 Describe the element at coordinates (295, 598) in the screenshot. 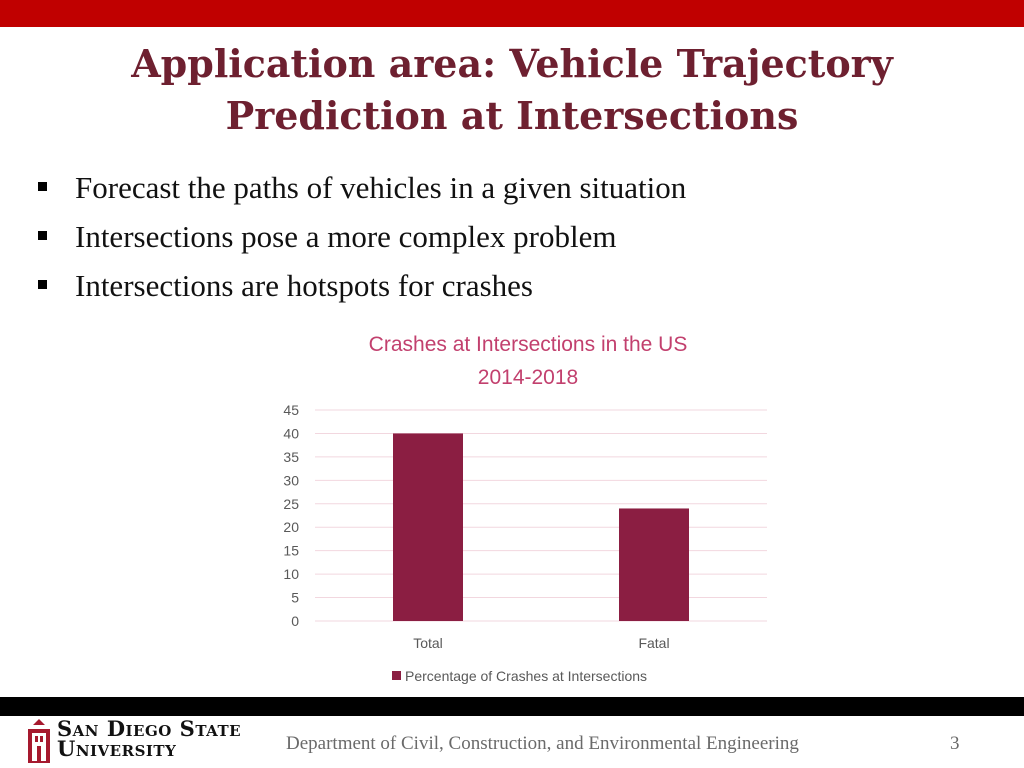

I see `y-tick-label: 5` at that location.